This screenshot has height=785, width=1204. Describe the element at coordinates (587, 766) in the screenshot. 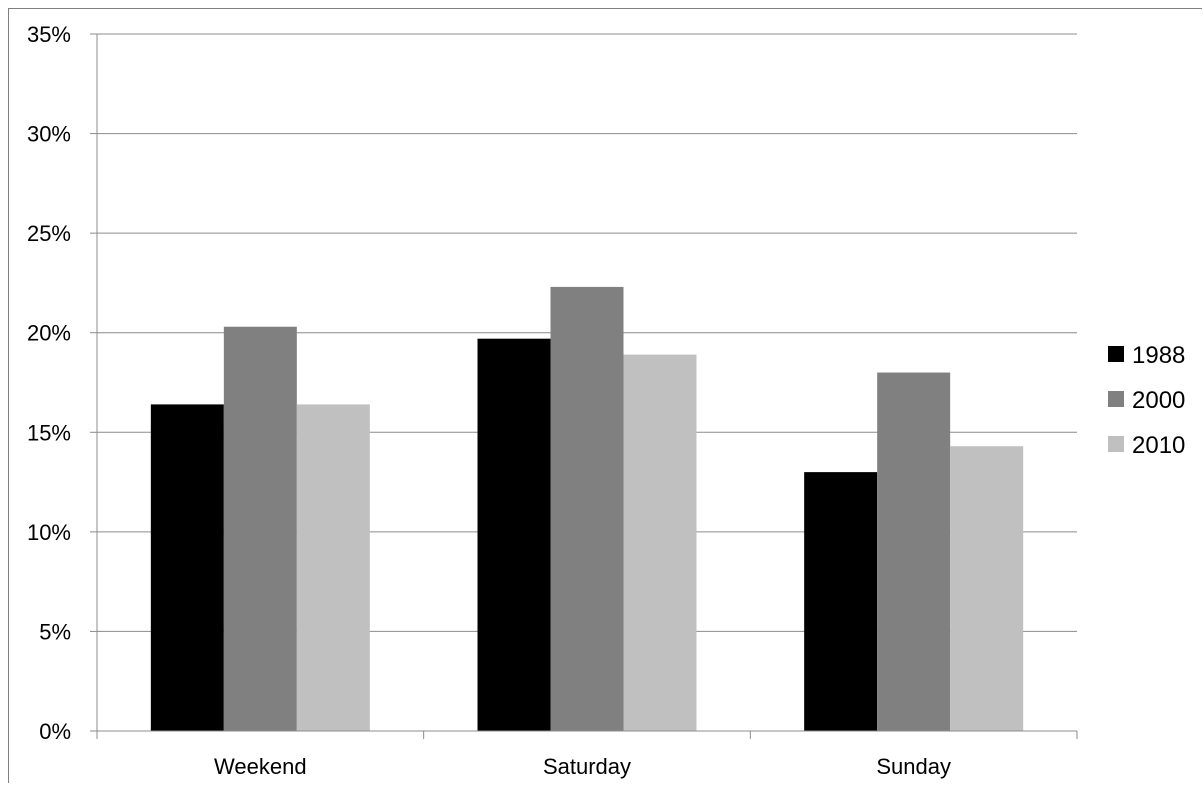

I see `x-tick-label: Saturday` at that location.